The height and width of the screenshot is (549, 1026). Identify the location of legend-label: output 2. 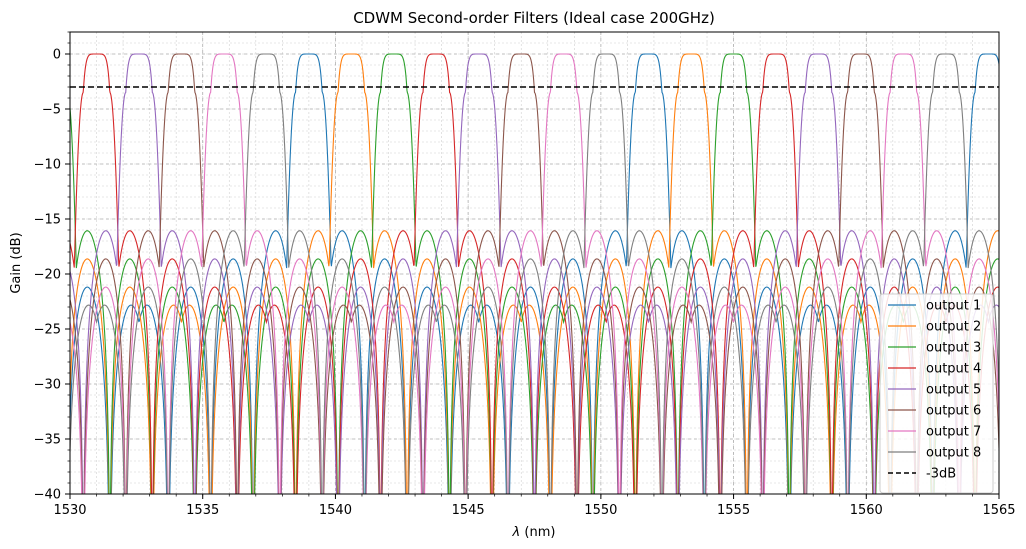
(953, 327).